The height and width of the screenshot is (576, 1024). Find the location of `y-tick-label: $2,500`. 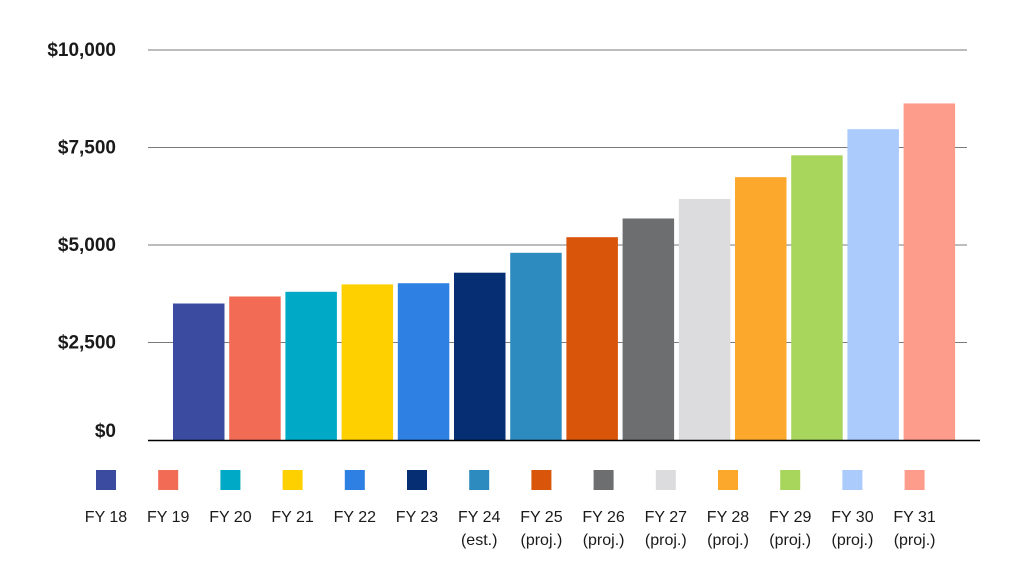

y-tick-label: $2,500 is located at coordinates (87, 343).